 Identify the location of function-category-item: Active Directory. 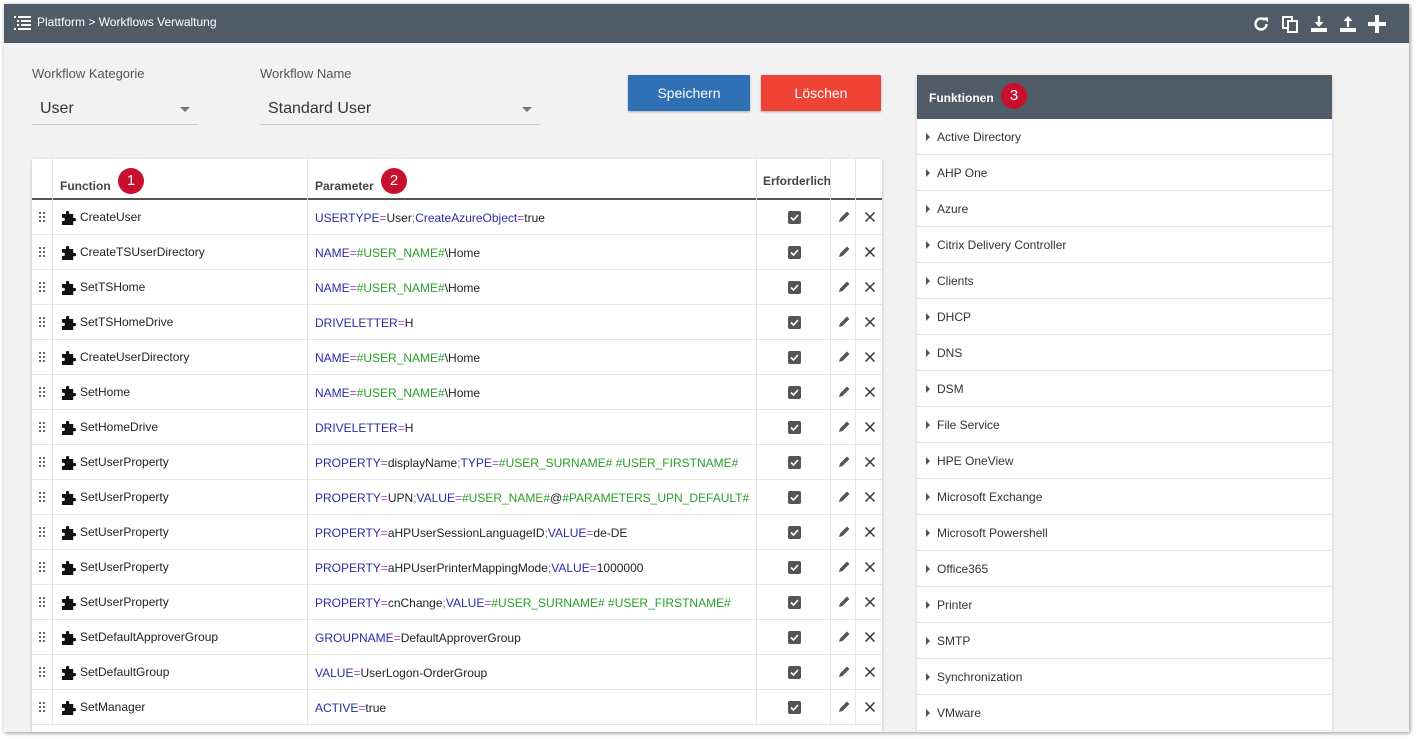
(1124, 137).